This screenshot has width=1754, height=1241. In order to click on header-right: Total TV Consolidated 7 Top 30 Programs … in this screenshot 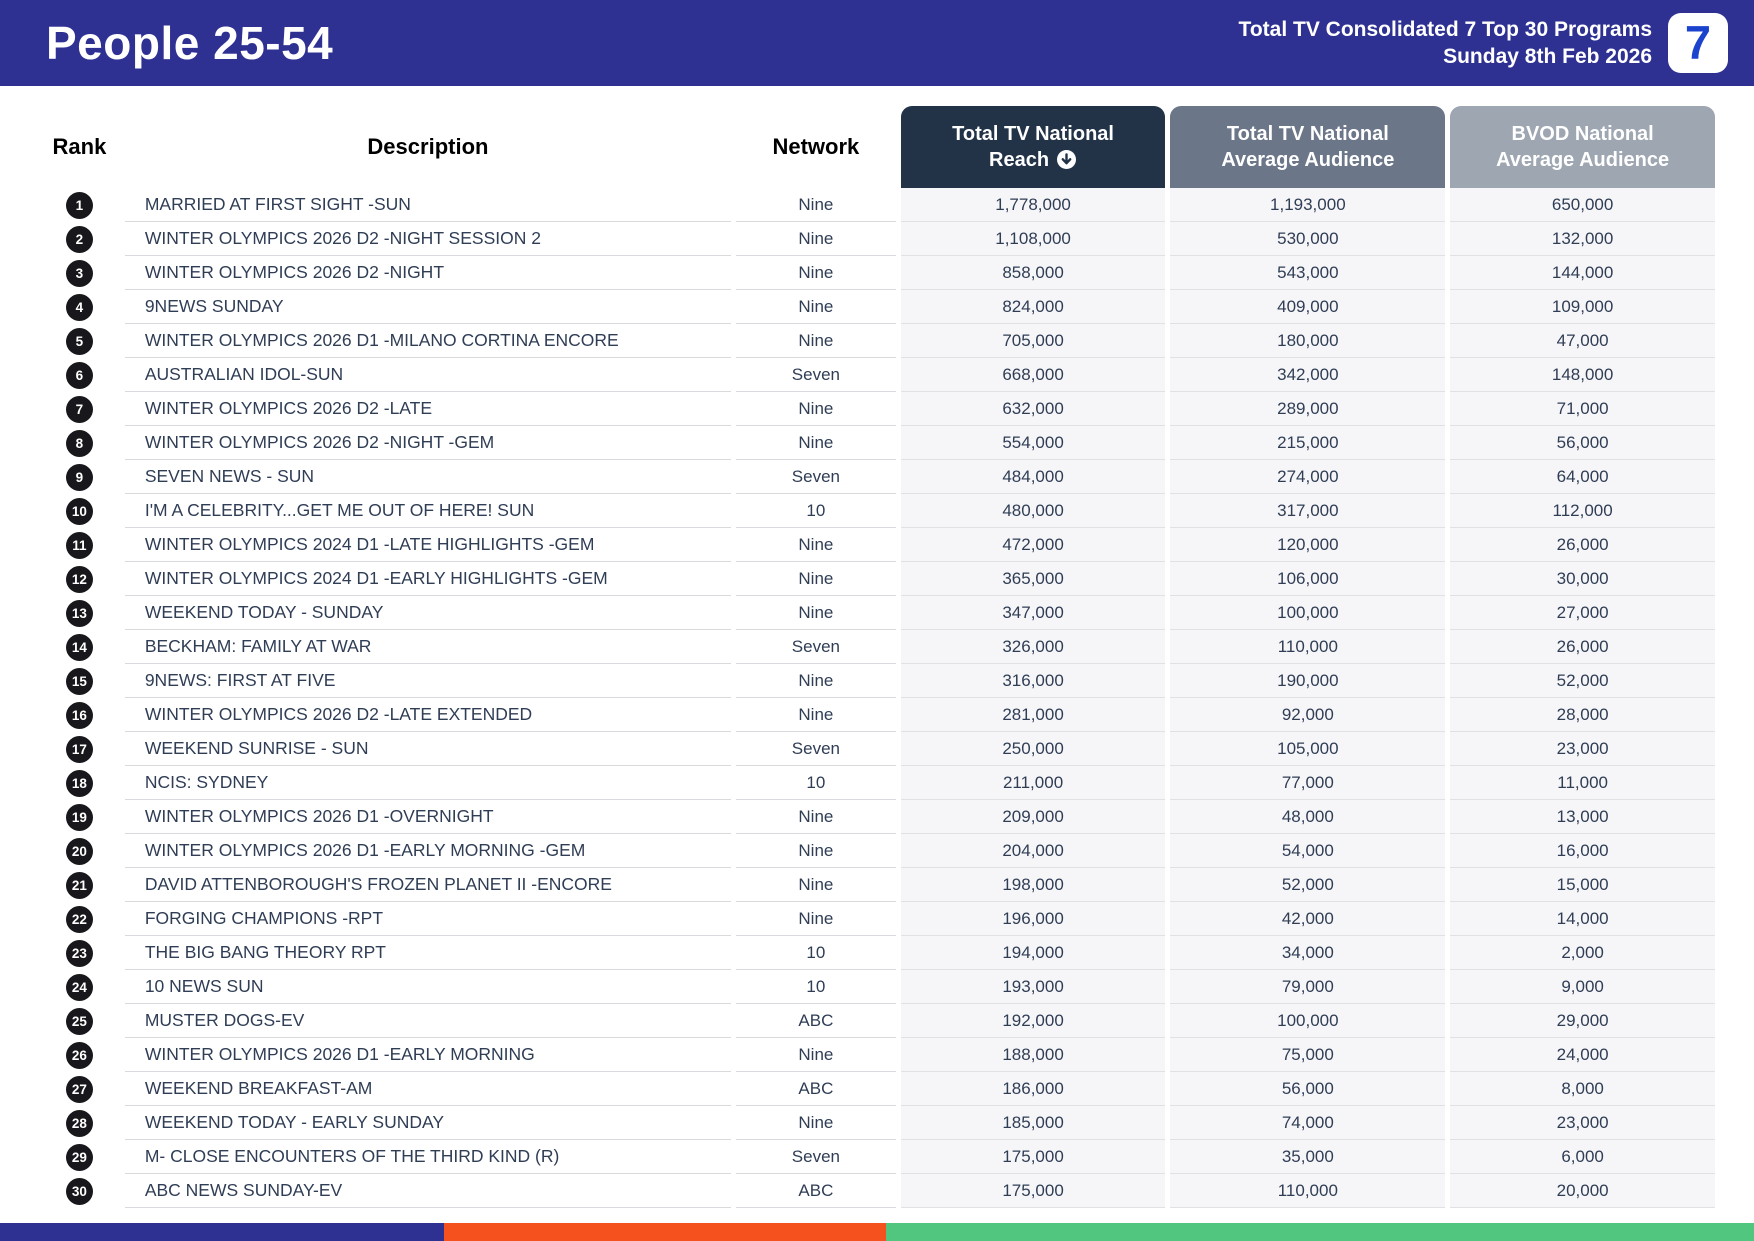, I will do `click(1483, 43)`.